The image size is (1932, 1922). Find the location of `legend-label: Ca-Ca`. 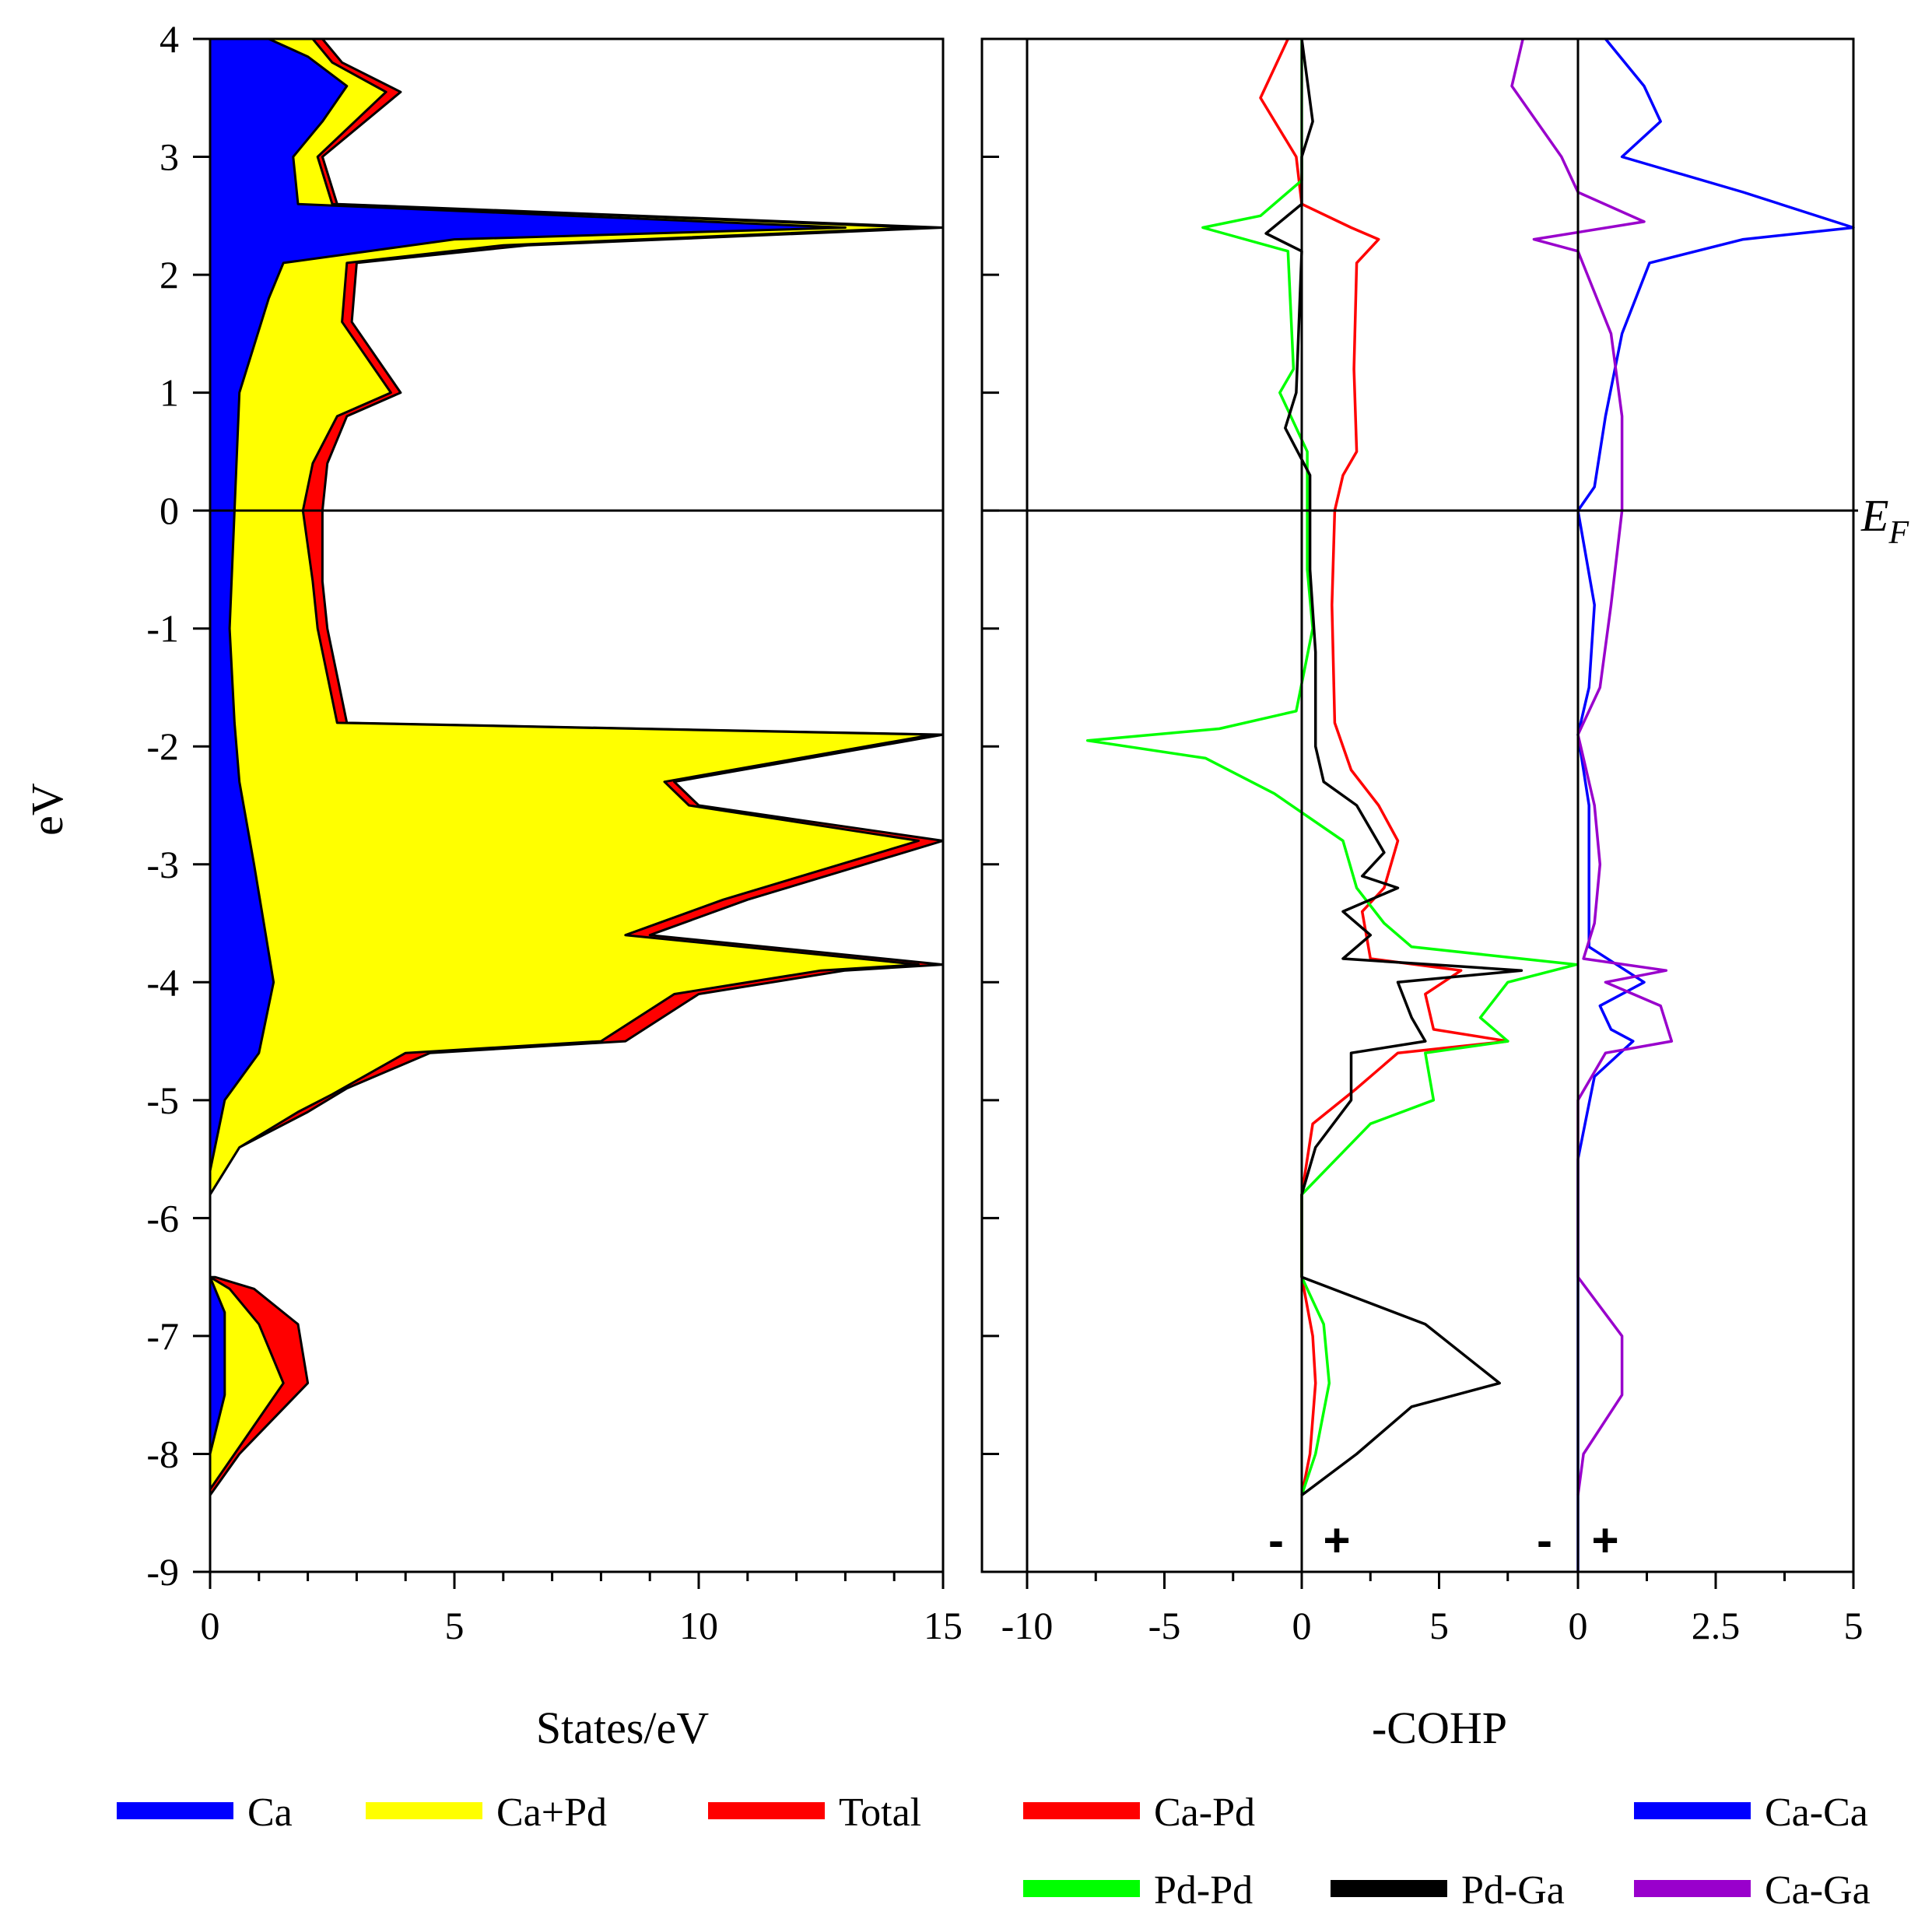

legend-label: Ca-Ca is located at coordinates (1816, 1812).